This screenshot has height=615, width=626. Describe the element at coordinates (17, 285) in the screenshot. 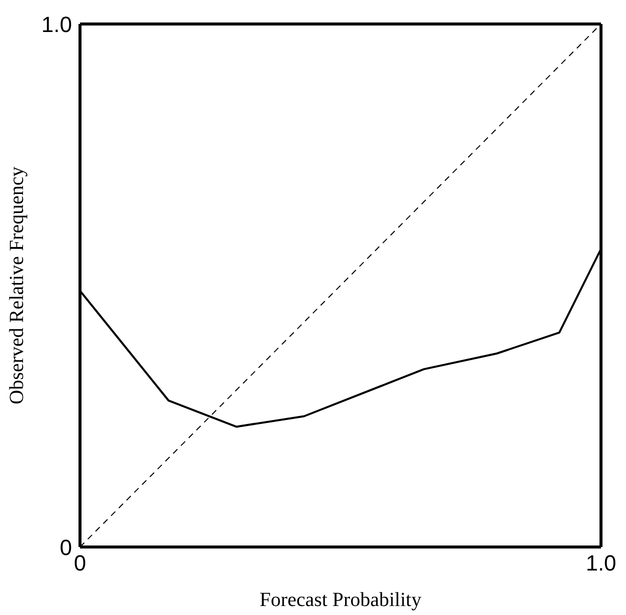

I see `y-axis-title: Observed Relative Frequency` at that location.